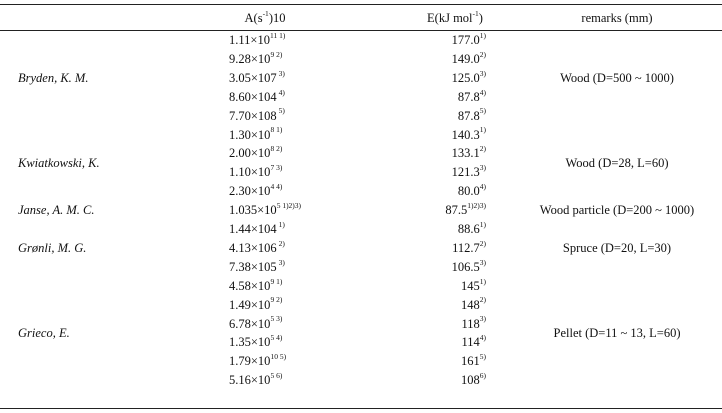  What do you see at coordinates (257, 227) in the screenshot?
I see `cell-a: 1.44×104 1)` at bounding box center [257, 227].